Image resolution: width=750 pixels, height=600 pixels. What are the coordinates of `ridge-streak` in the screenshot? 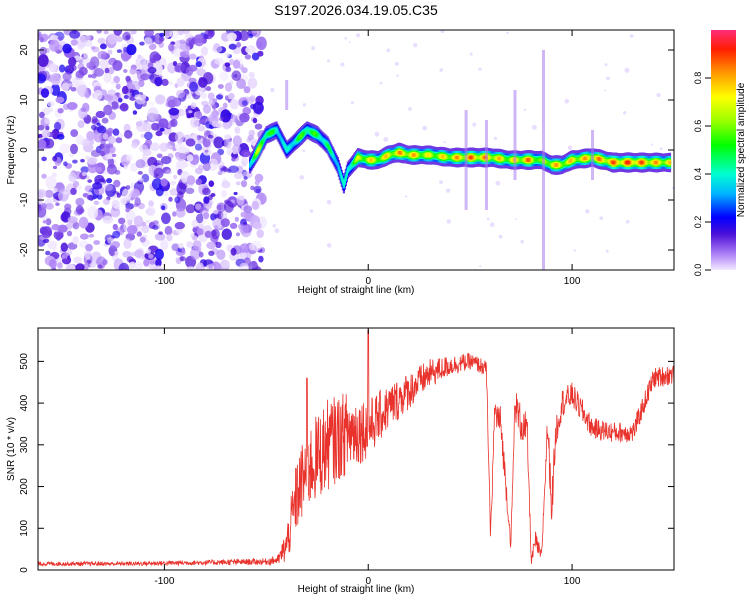 It's located at (543, 160).